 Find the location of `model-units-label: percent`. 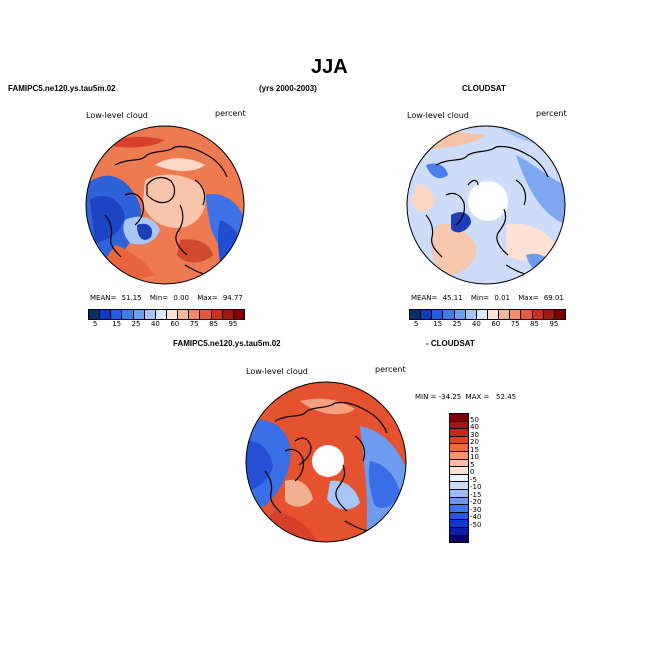

model-units-label: percent is located at coordinates (230, 113).